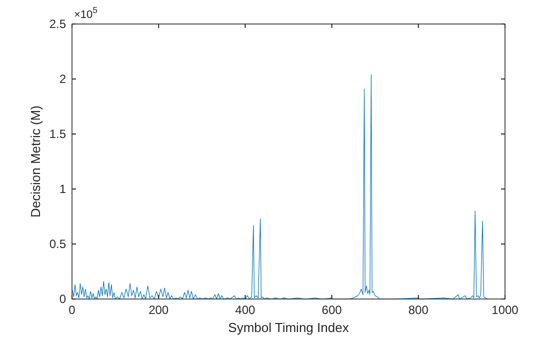  What do you see at coordinates (35, 162) in the screenshot?
I see `y-axis-title: Decision Metric (M)` at bounding box center [35, 162].